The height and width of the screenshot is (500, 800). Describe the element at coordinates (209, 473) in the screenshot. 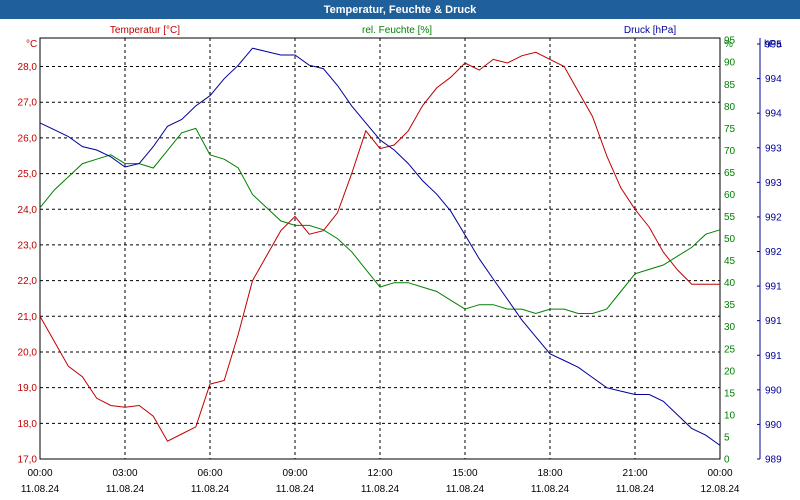

I see `x-tick-time: 06:00` at that location.